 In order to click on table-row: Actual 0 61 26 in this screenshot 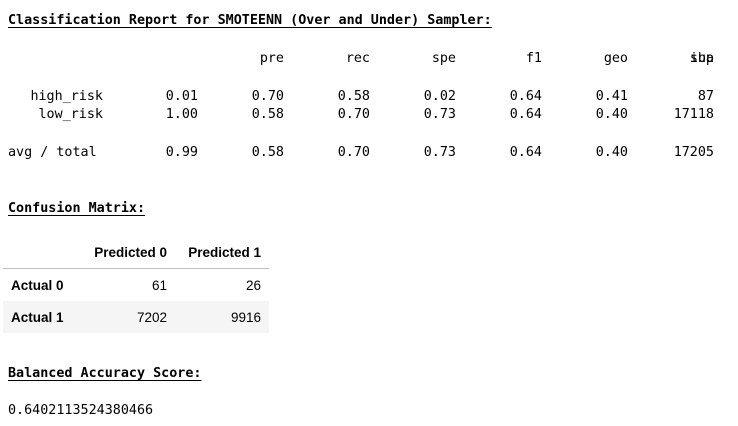, I will do `click(136, 285)`.